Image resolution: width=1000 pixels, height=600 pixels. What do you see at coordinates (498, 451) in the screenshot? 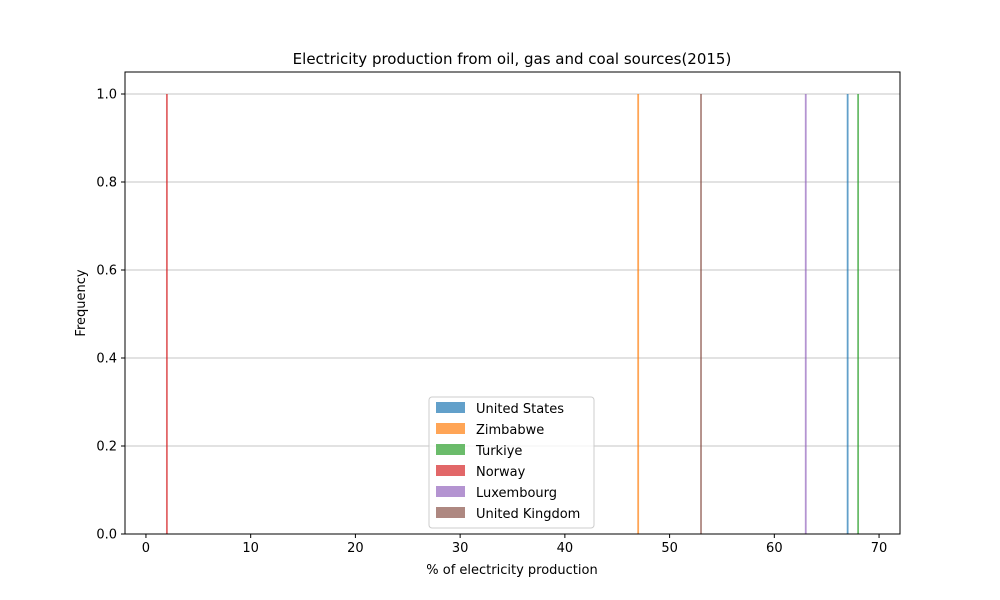
I see `legend-label: Turkiye` at bounding box center [498, 451].